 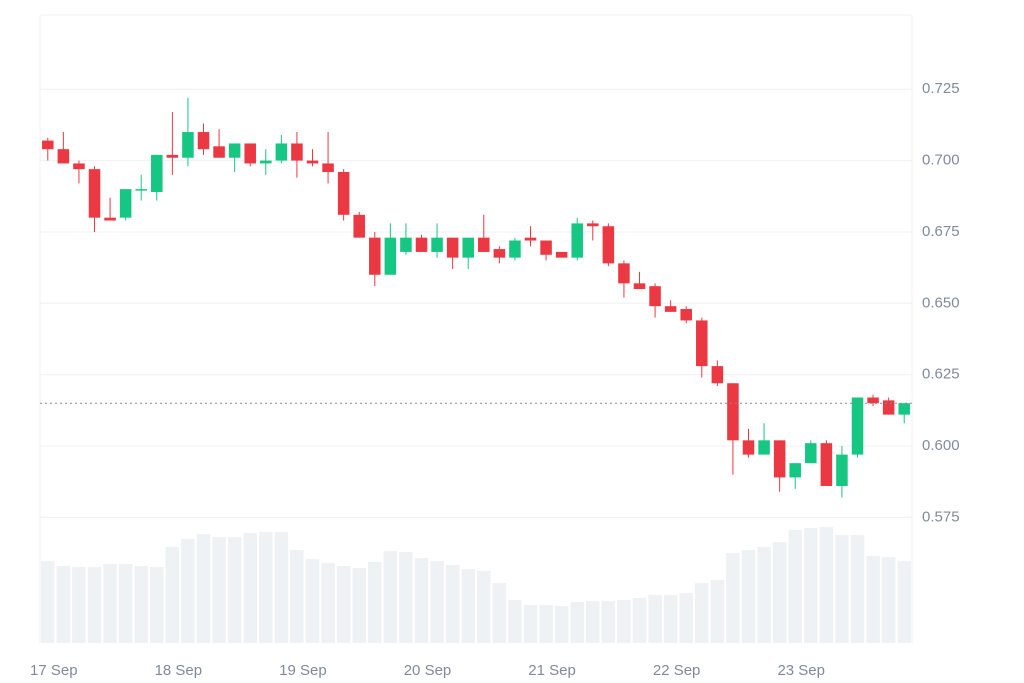 I want to click on y-tick-label: 0.600, so click(x=941, y=445).